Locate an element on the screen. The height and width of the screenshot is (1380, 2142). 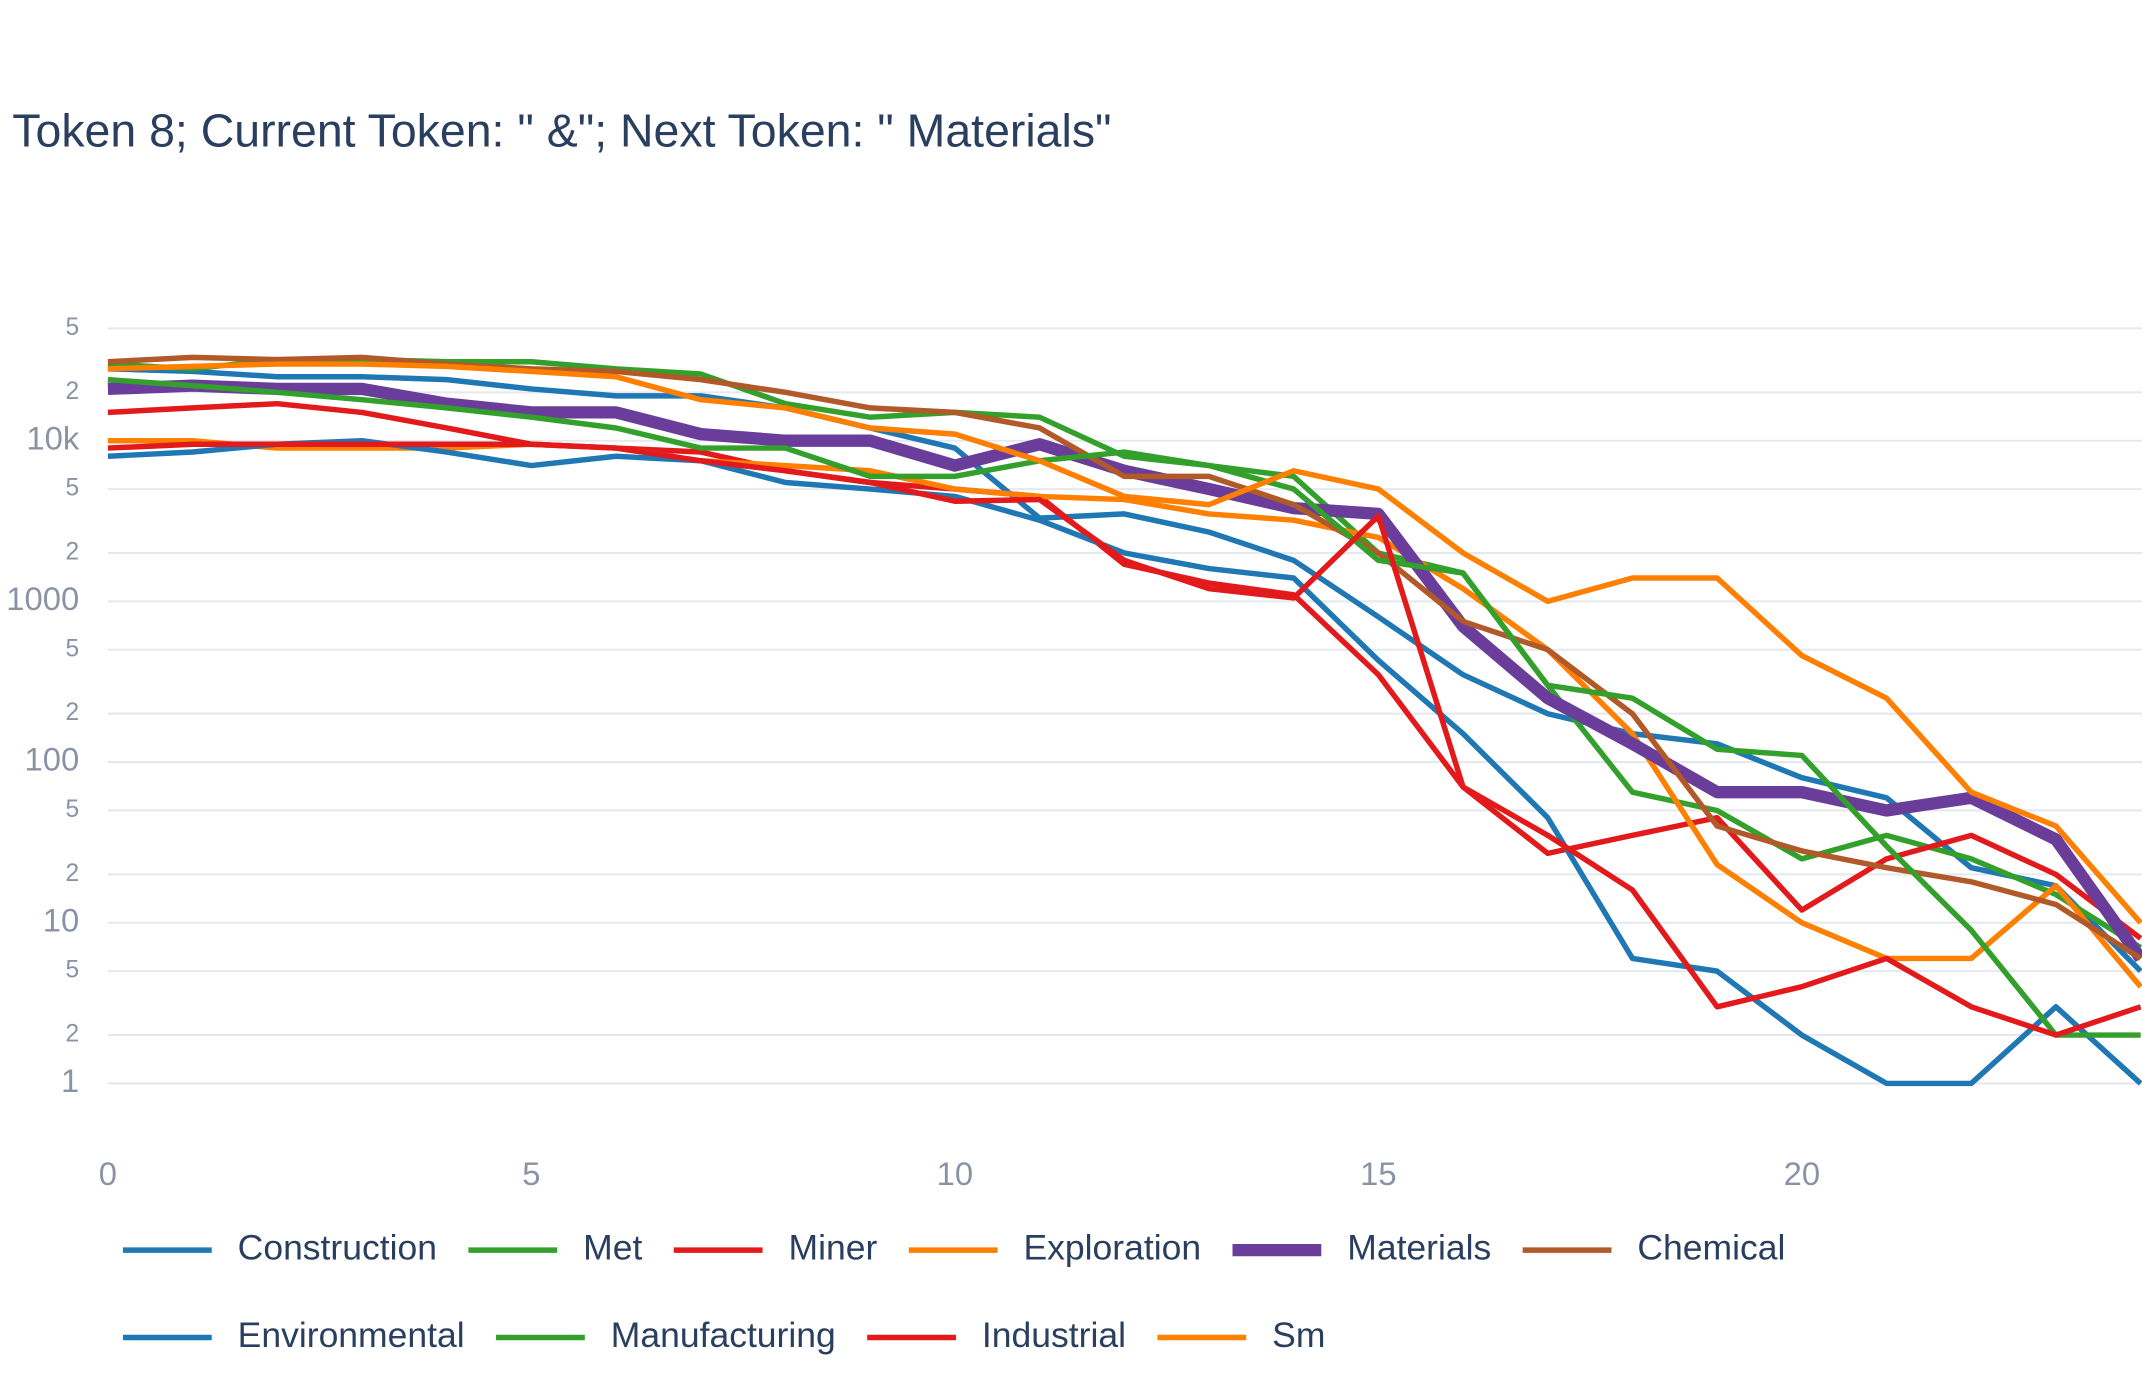
legend-item: Materials is located at coordinates (1361, 1247).